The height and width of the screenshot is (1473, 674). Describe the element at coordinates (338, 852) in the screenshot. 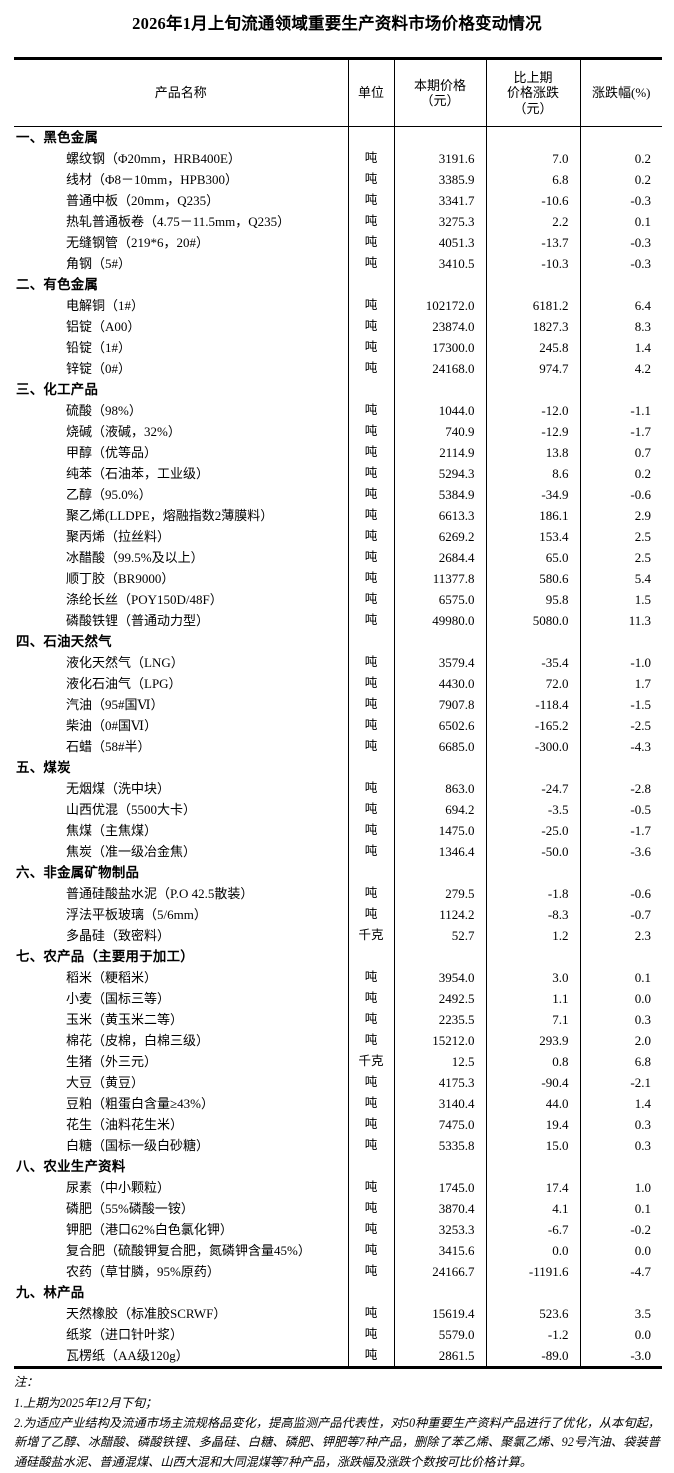

I see `table-row: 焦炭（准一级冶金焦） 吨 1346.4 -50.0 -3.6` at that location.